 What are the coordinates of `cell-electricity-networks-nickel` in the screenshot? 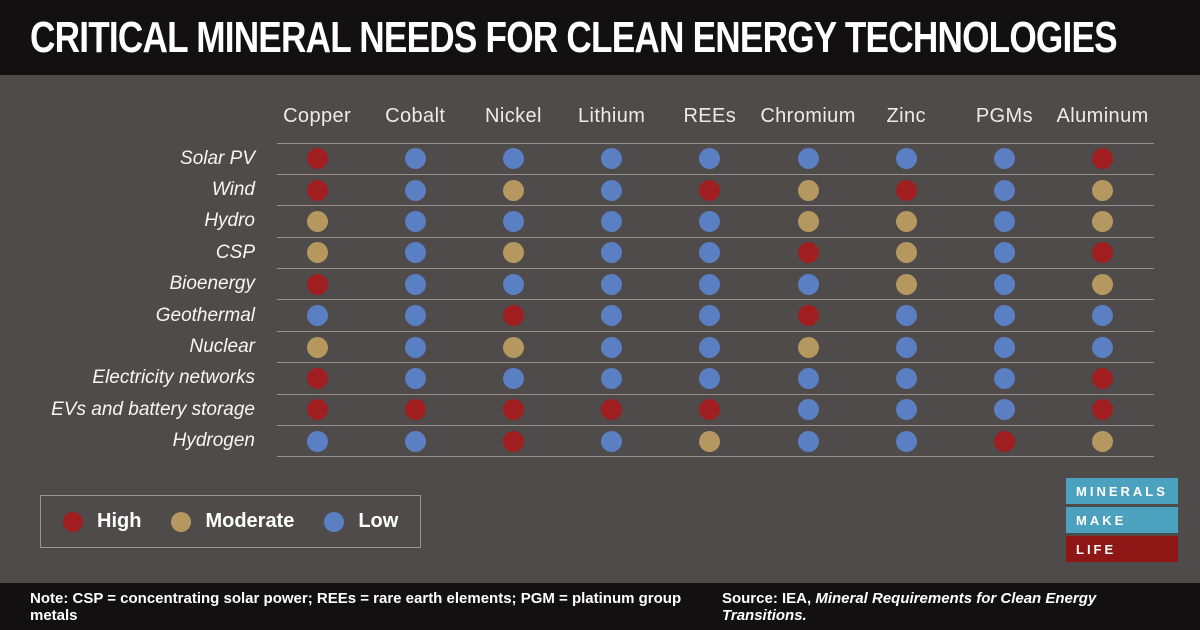 It's located at (513, 378).